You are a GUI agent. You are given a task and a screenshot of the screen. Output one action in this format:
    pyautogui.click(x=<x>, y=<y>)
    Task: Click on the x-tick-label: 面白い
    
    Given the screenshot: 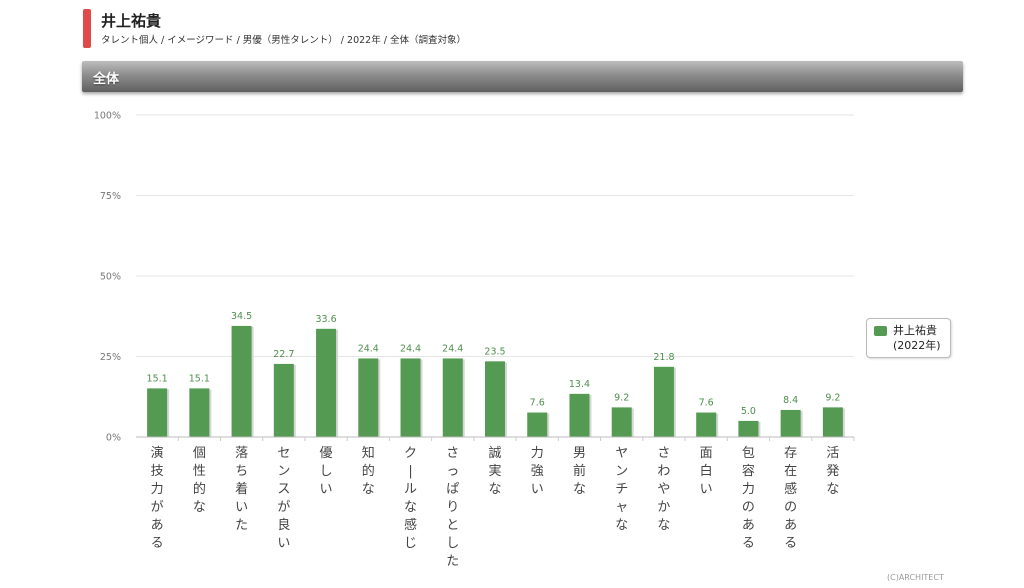 What is the action you would take?
    pyautogui.click(x=706, y=471)
    